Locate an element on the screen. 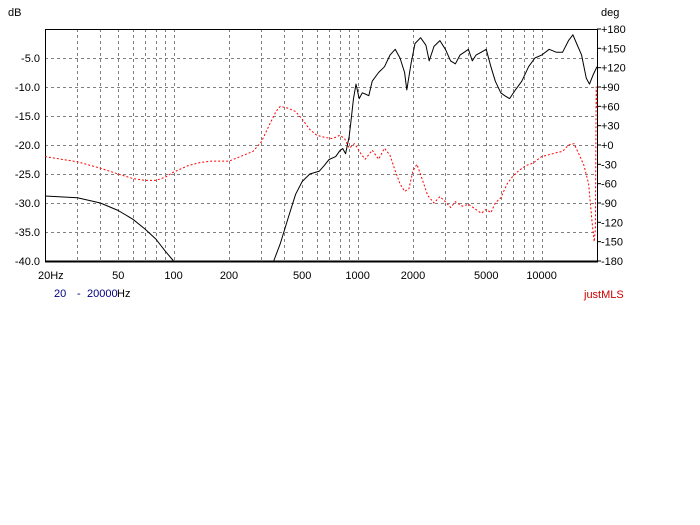 The width and height of the screenshot is (700, 525). y-tick-label: -25.0 is located at coordinates (27, 175).